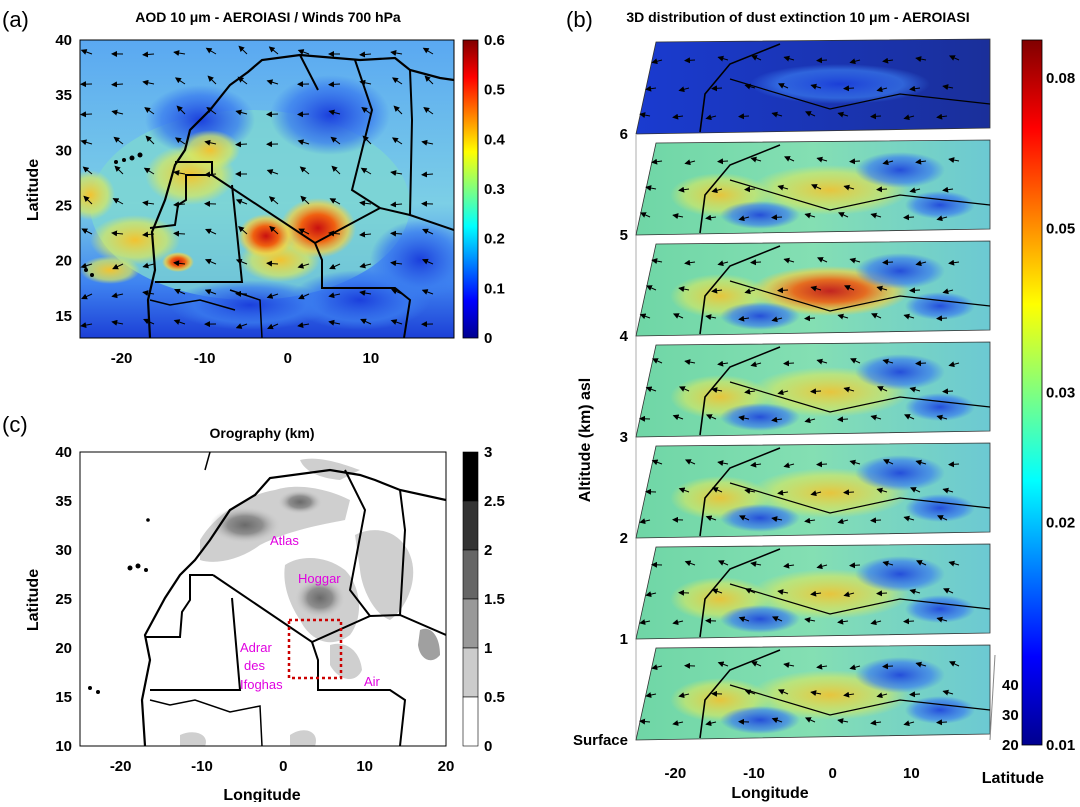 Image resolution: width=1080 pixels, height=807 pixels. What do you see at coordinates (15, 424) in the screenshot?
I see `panel-c-letter: (c)` at bounding box center [15, 424].